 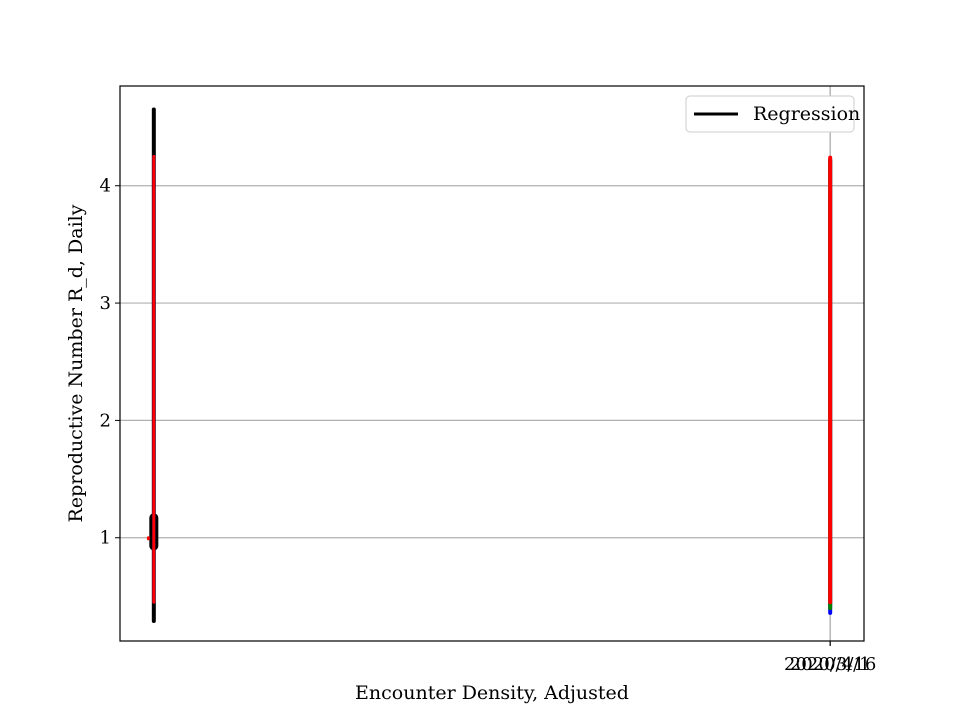 What do you see at coordinates (105, 420) in the screenshot?
I see `y-tick-label: 2` at bounding box center [105, 420].